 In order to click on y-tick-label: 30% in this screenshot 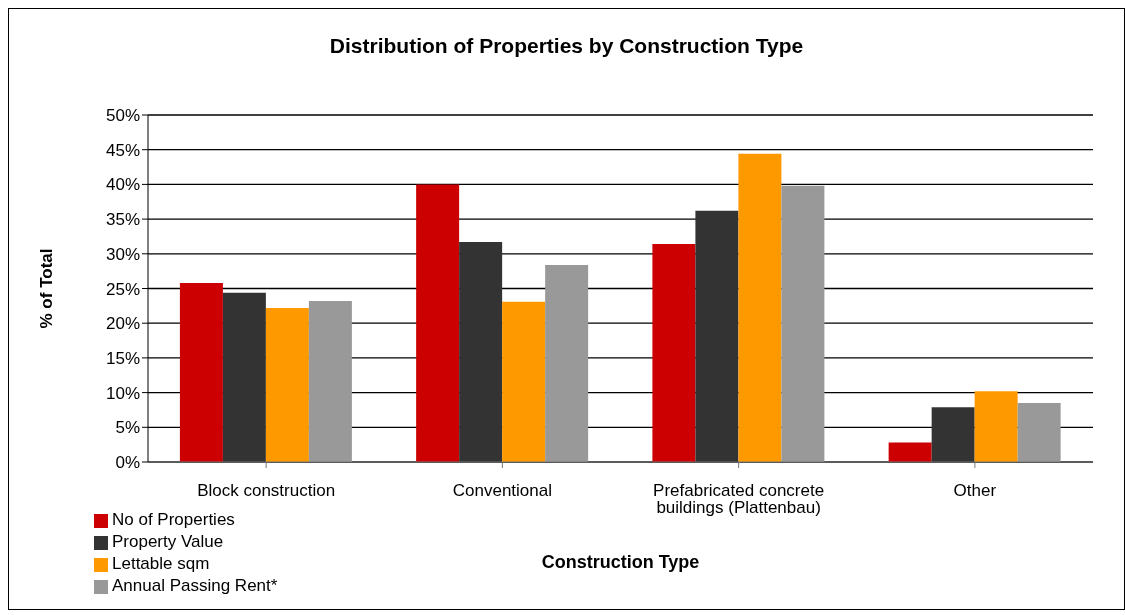, I will do `click(122, 254)`.